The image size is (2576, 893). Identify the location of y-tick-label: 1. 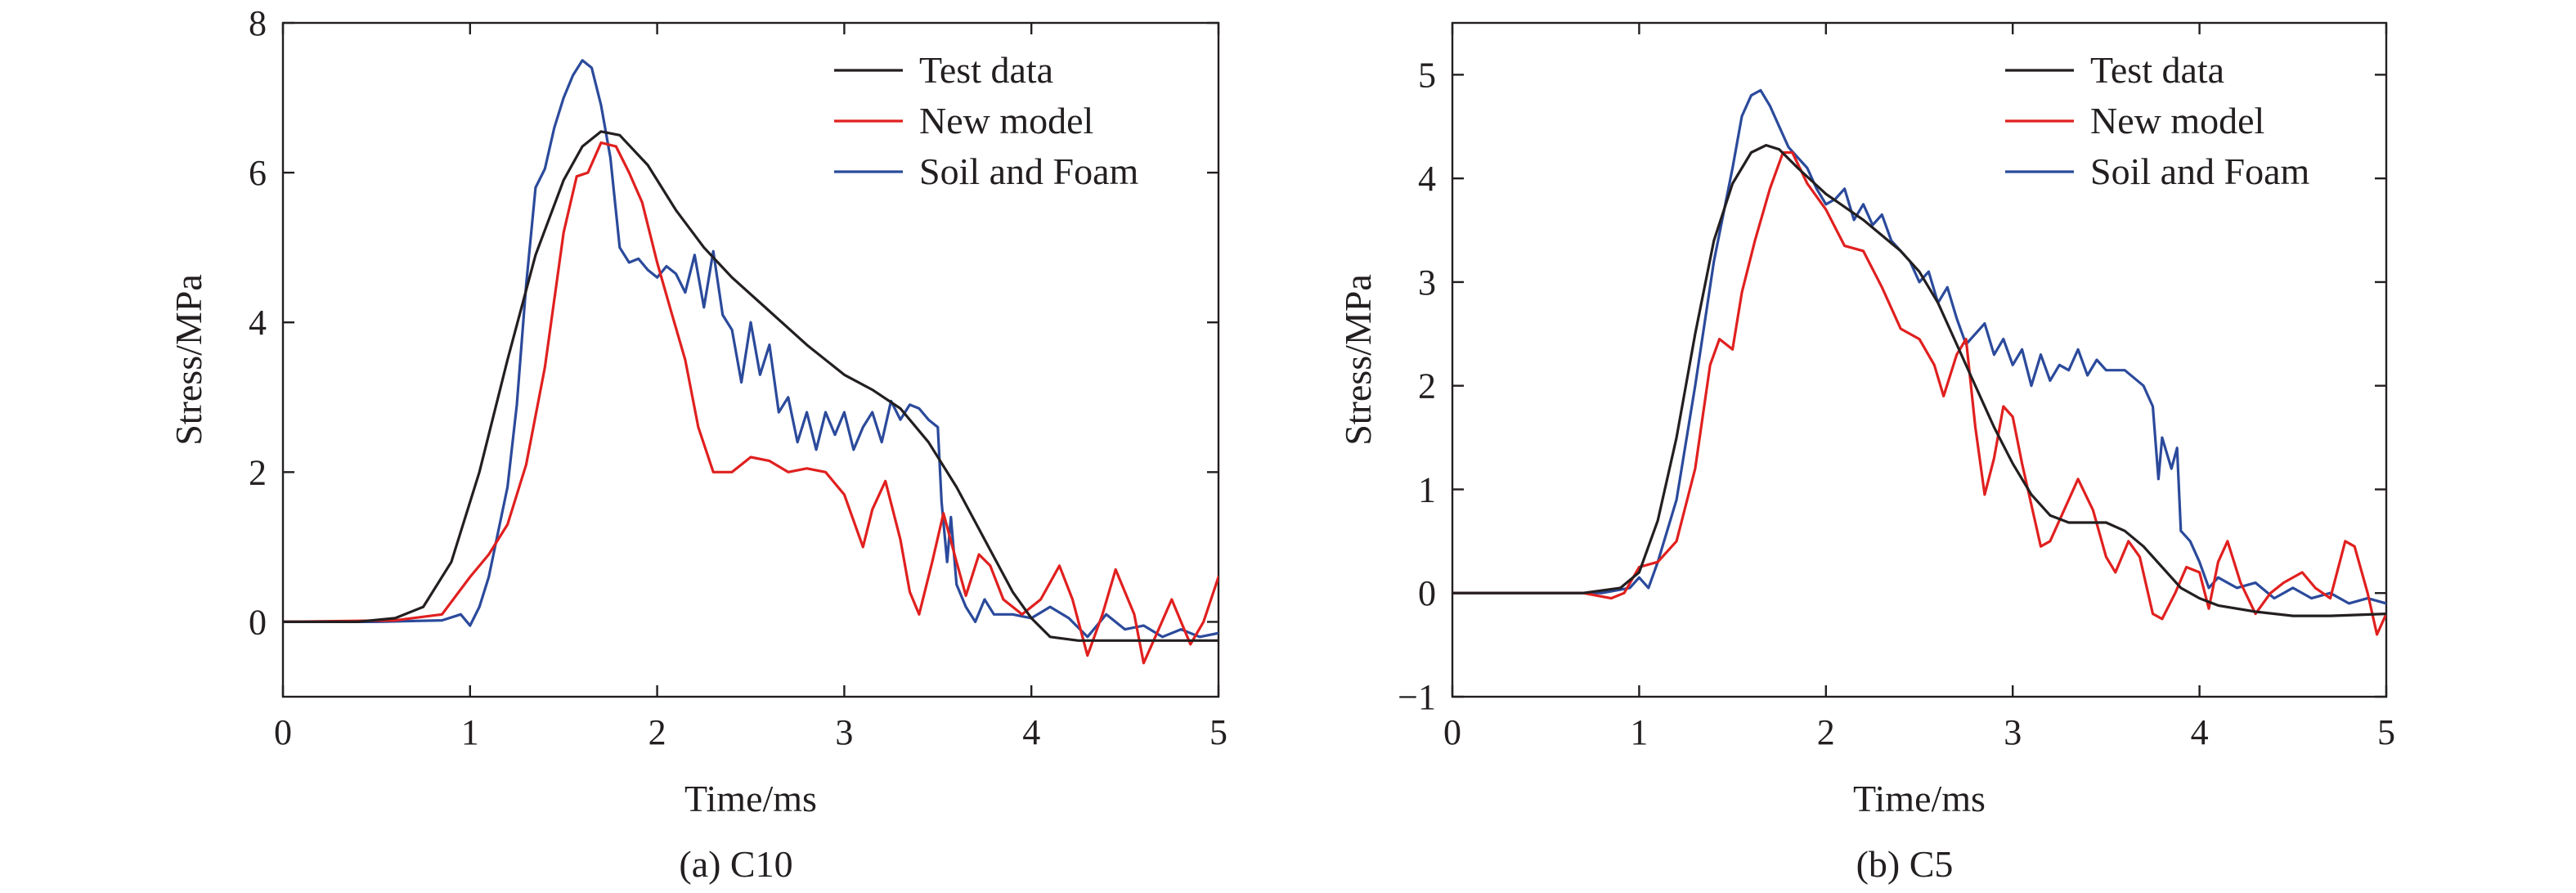
(1427, 489).